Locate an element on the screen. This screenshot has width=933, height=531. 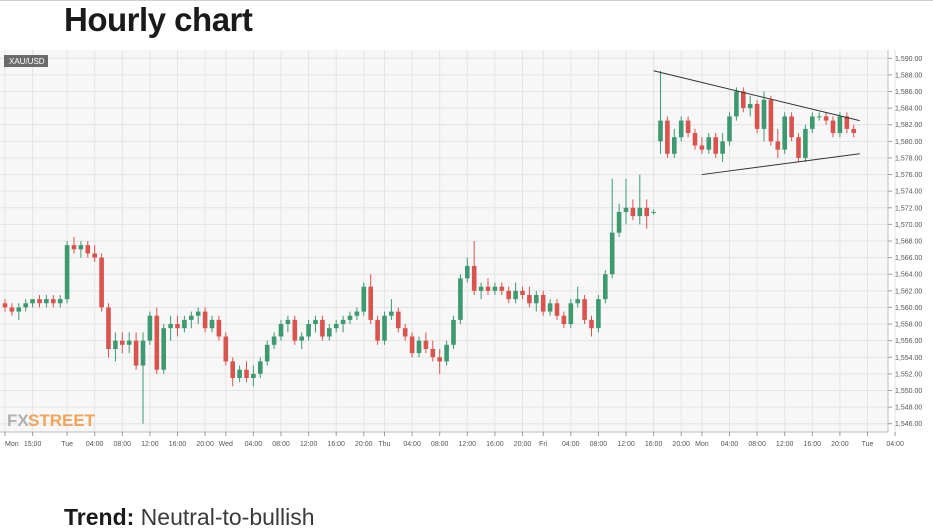
y-tick-label: 1,572.00 is located at coordinates (908, 208).